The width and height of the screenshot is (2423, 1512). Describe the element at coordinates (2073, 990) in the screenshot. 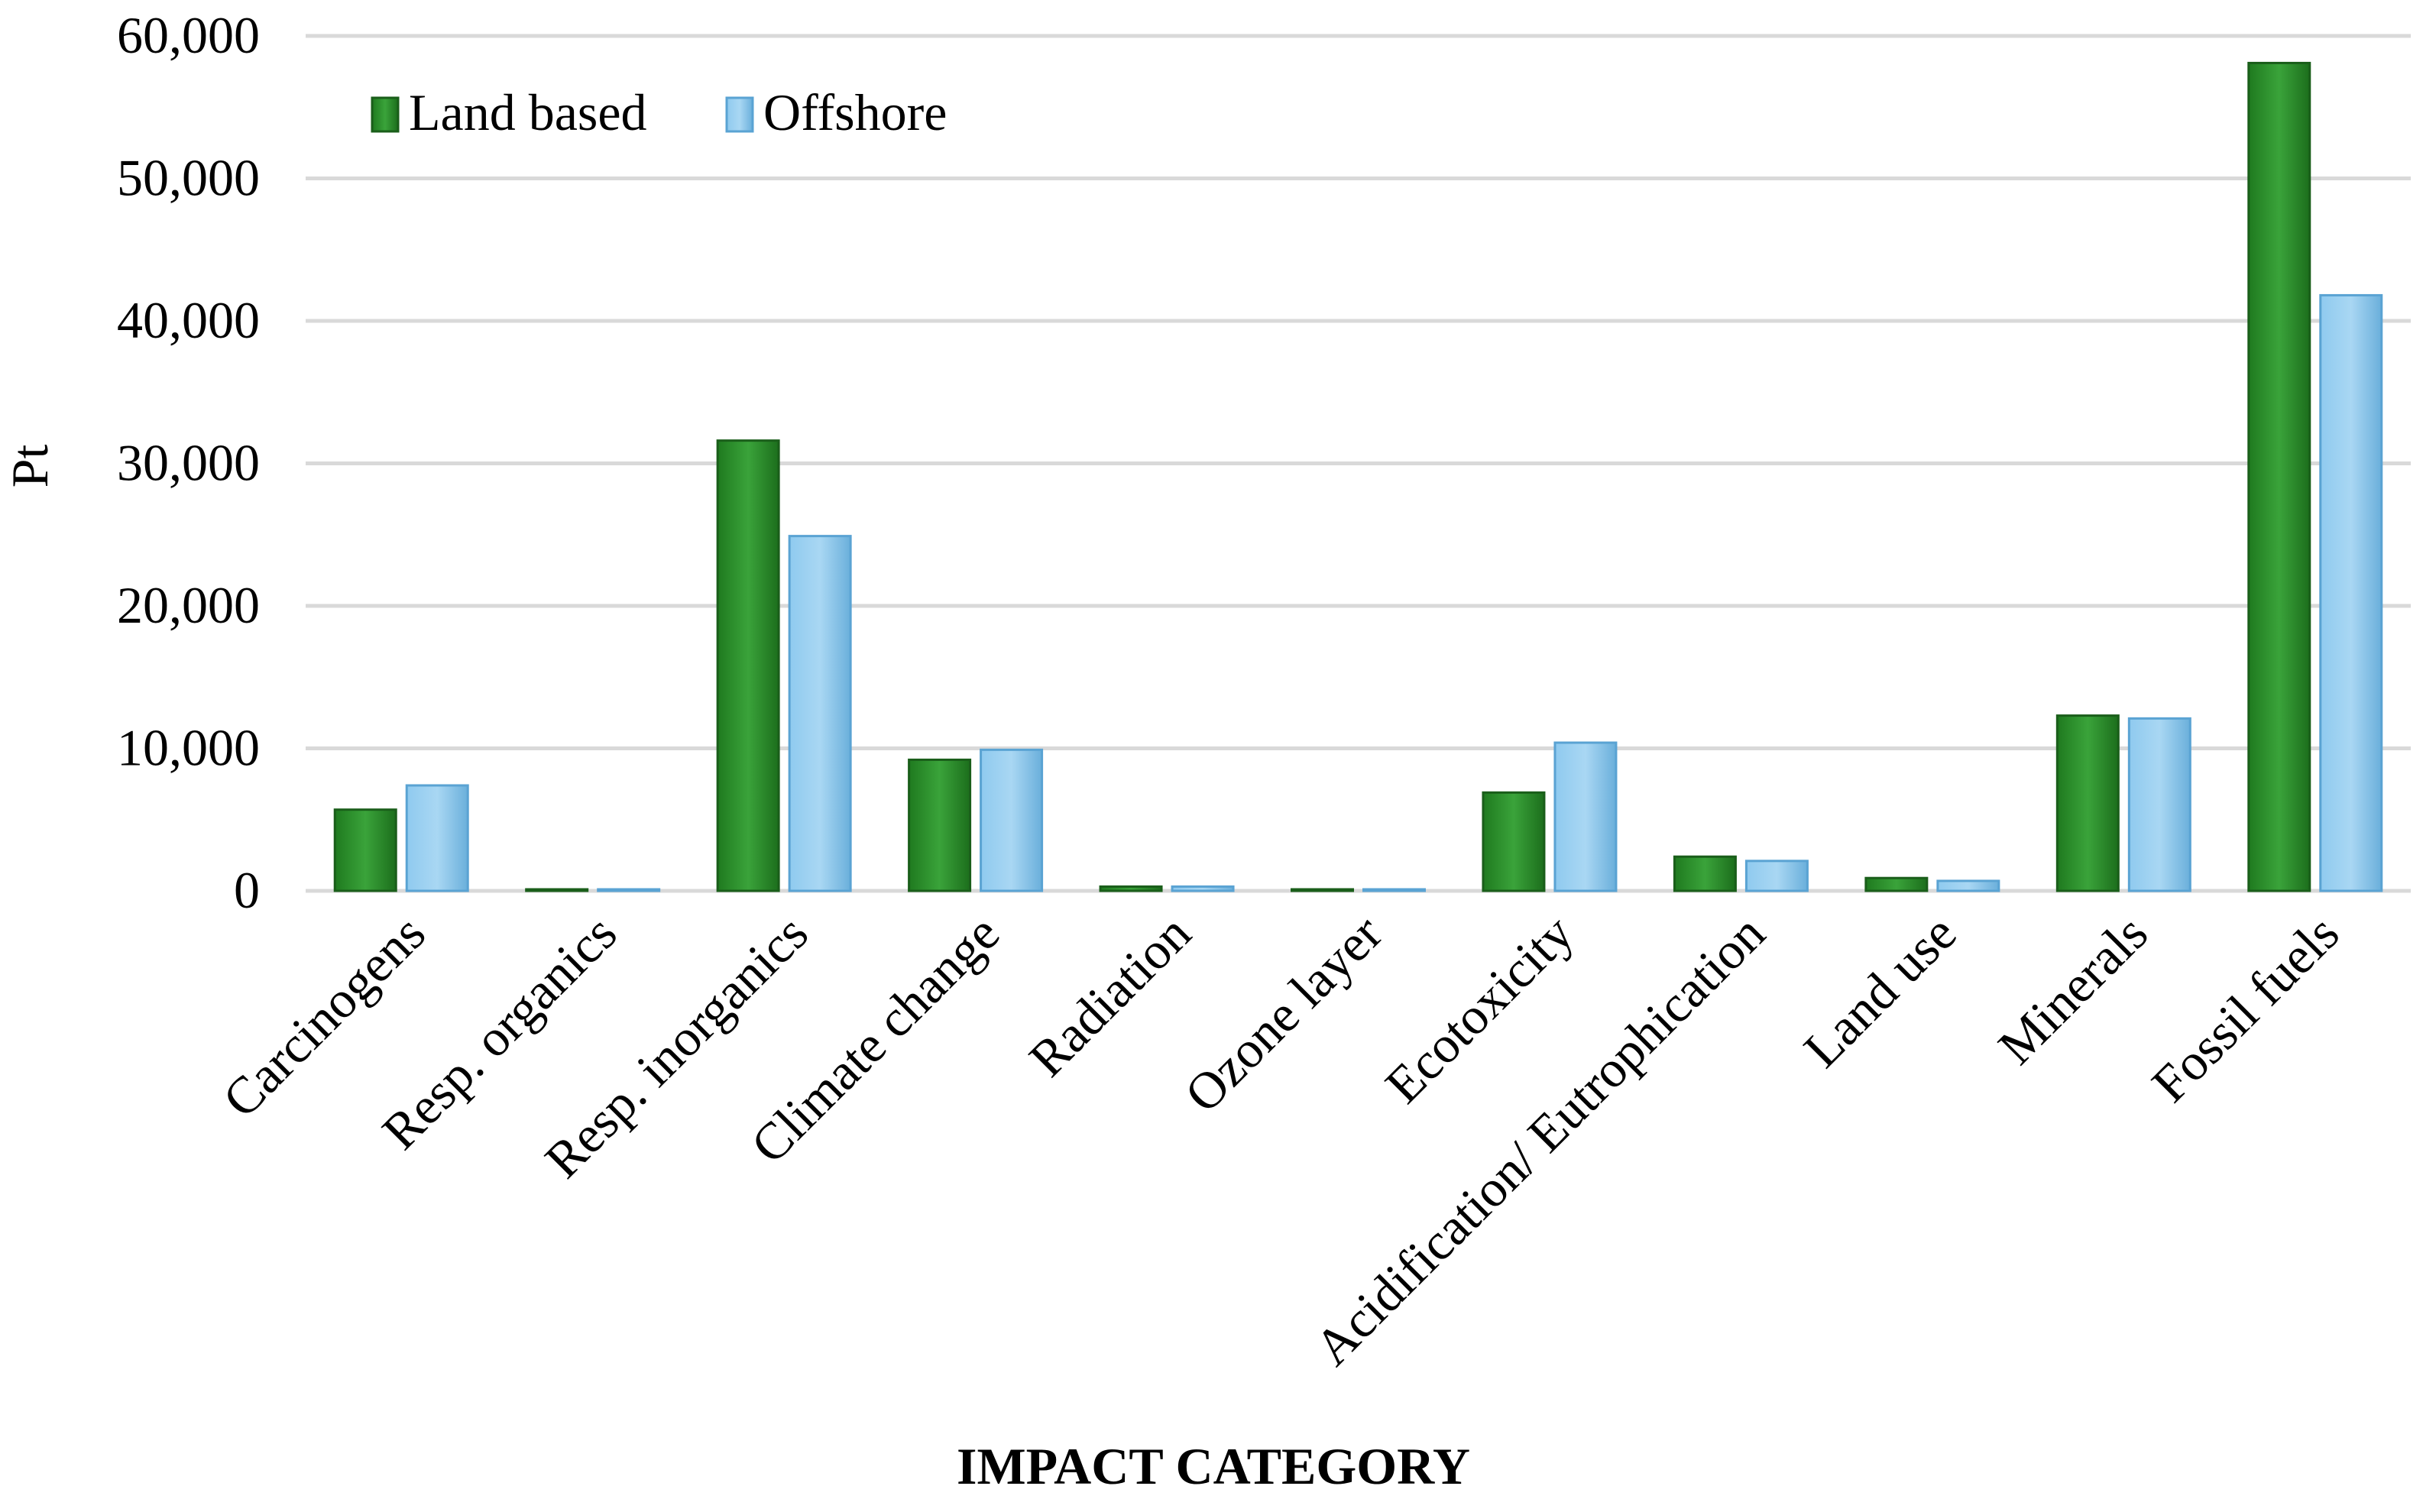

I see `x-category-label: Minerals` at that location.